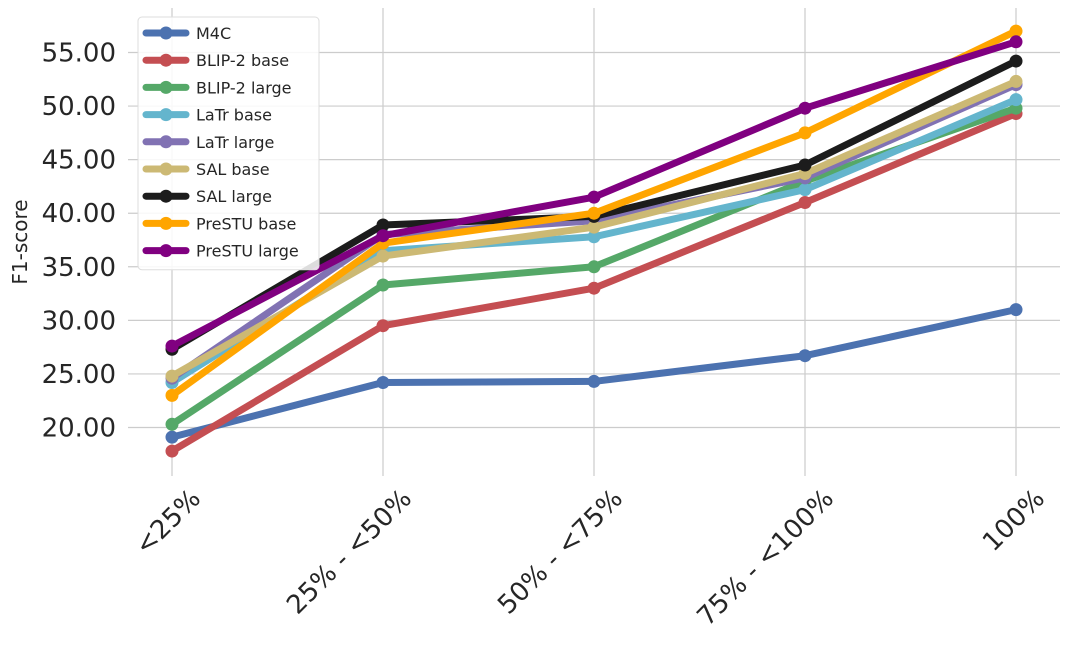 Image resolution: width=1068 pixels, height=650 pixels. What do you see at coordinates (213, 33) in the screenshot?
I see `legend-label: M4C` at bounding box center [213, 33].